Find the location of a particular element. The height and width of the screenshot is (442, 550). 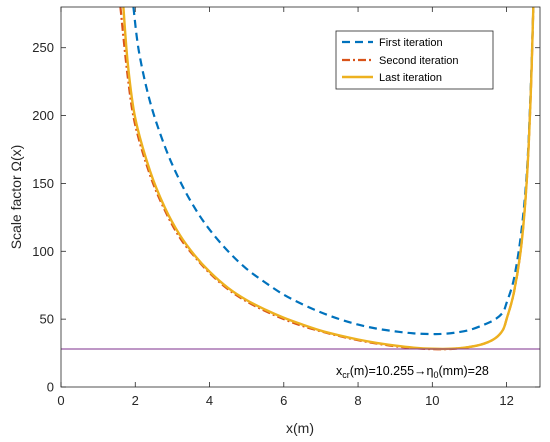

x-tick-label-5: 10 is located at coordinates (432, 400).